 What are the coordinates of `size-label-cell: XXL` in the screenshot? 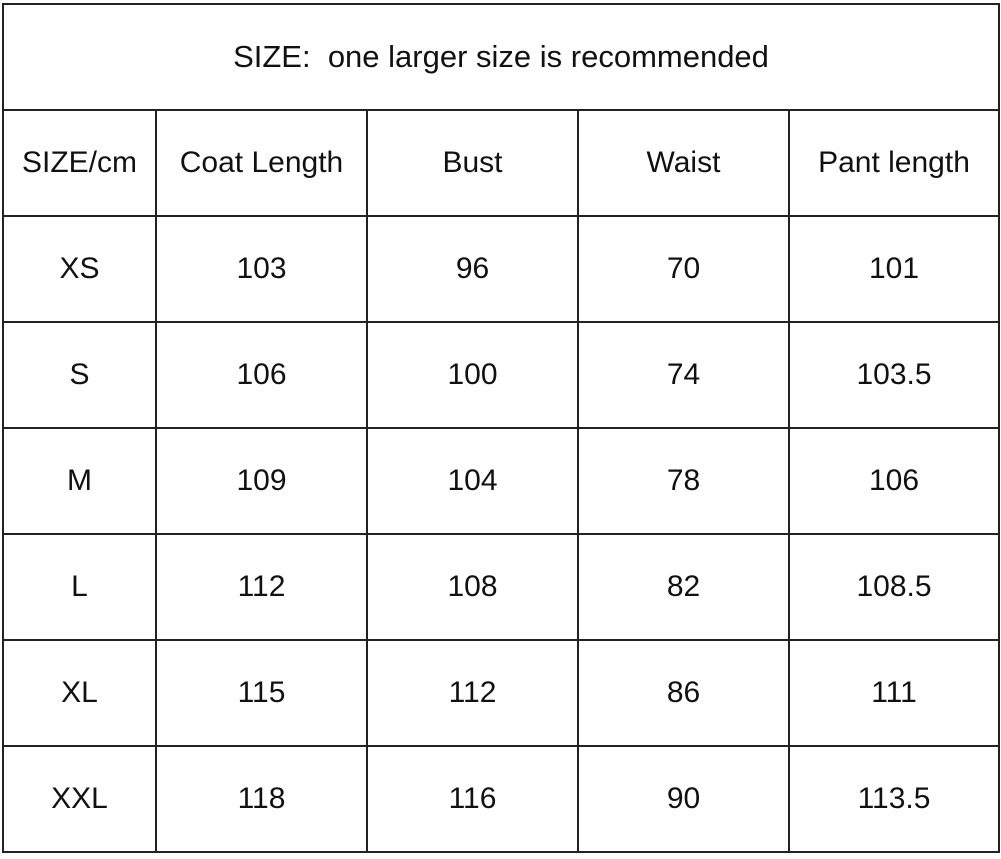 It's located at (79, 799).